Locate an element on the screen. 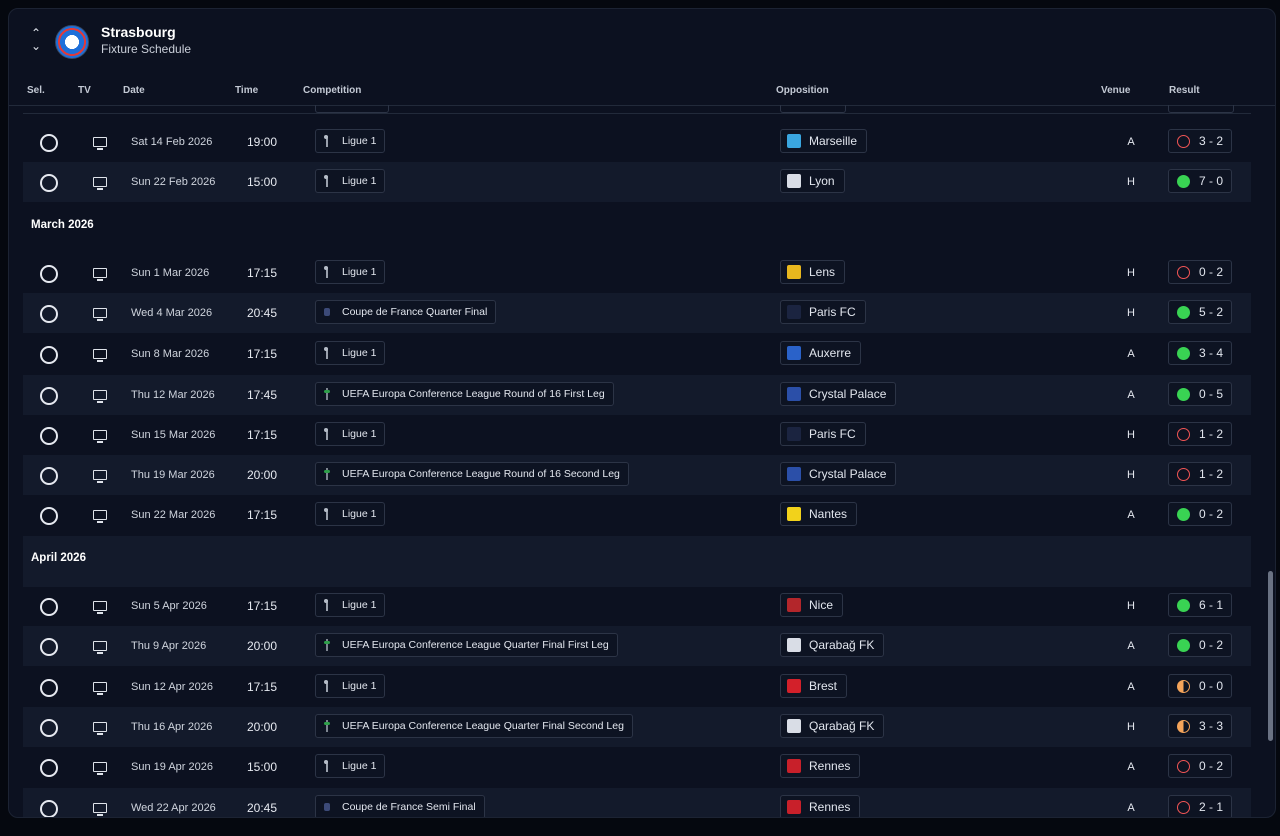 This screenshot has height=836, width=1280. fixture-row: Sun 12 Apr 2026 17:15 Ligue 1 Brest A 0 - 0 is located at coordinates (637, 687).